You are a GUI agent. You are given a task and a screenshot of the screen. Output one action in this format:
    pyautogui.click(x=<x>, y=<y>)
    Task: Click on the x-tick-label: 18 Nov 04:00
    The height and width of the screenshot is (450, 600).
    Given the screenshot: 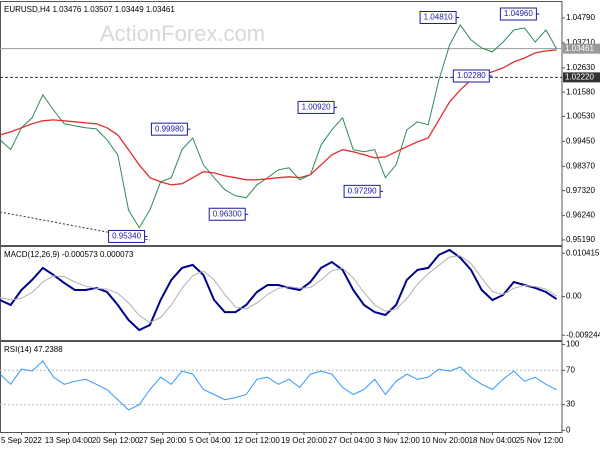 What is the action you would take?
    pyautogui.click(x=493, y=440)
    